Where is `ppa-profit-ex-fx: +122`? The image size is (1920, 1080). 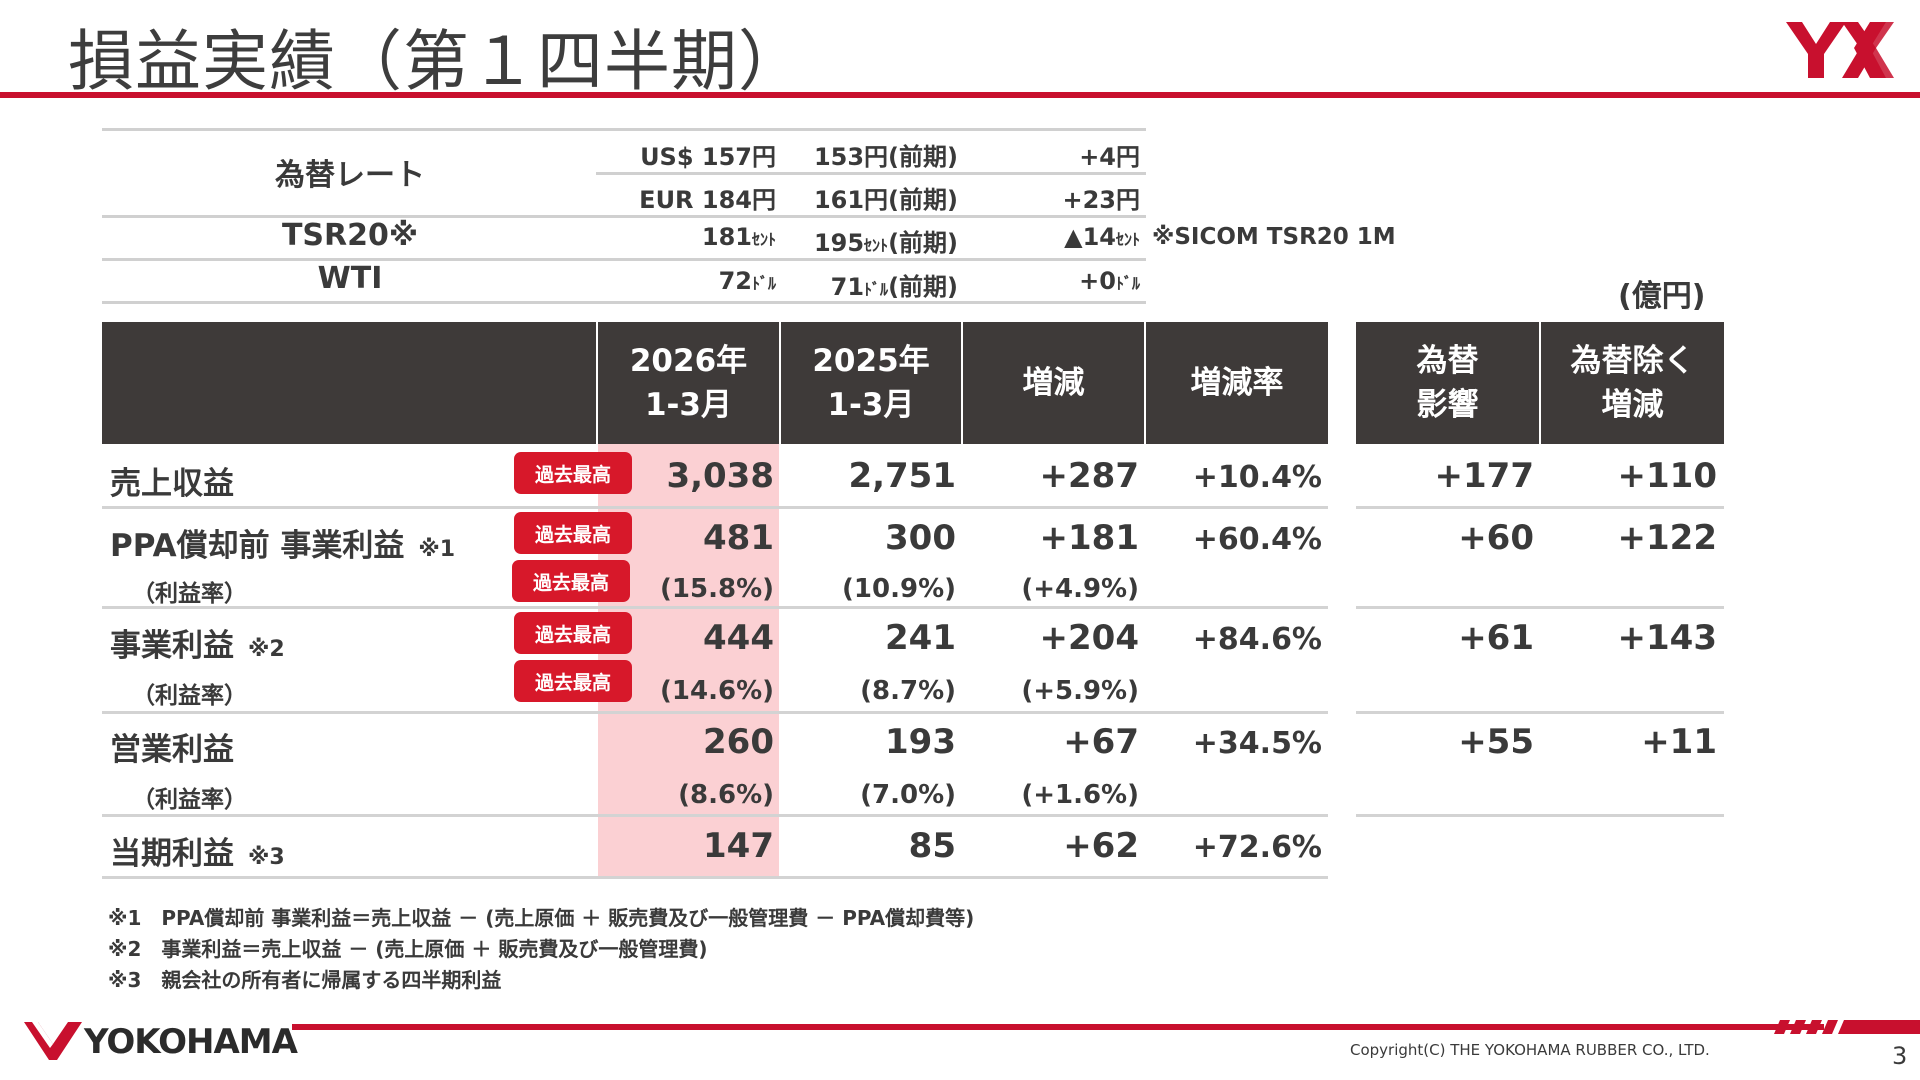 ppa-profit-ex-fx: +122 is located at coordinates (1667, 538).